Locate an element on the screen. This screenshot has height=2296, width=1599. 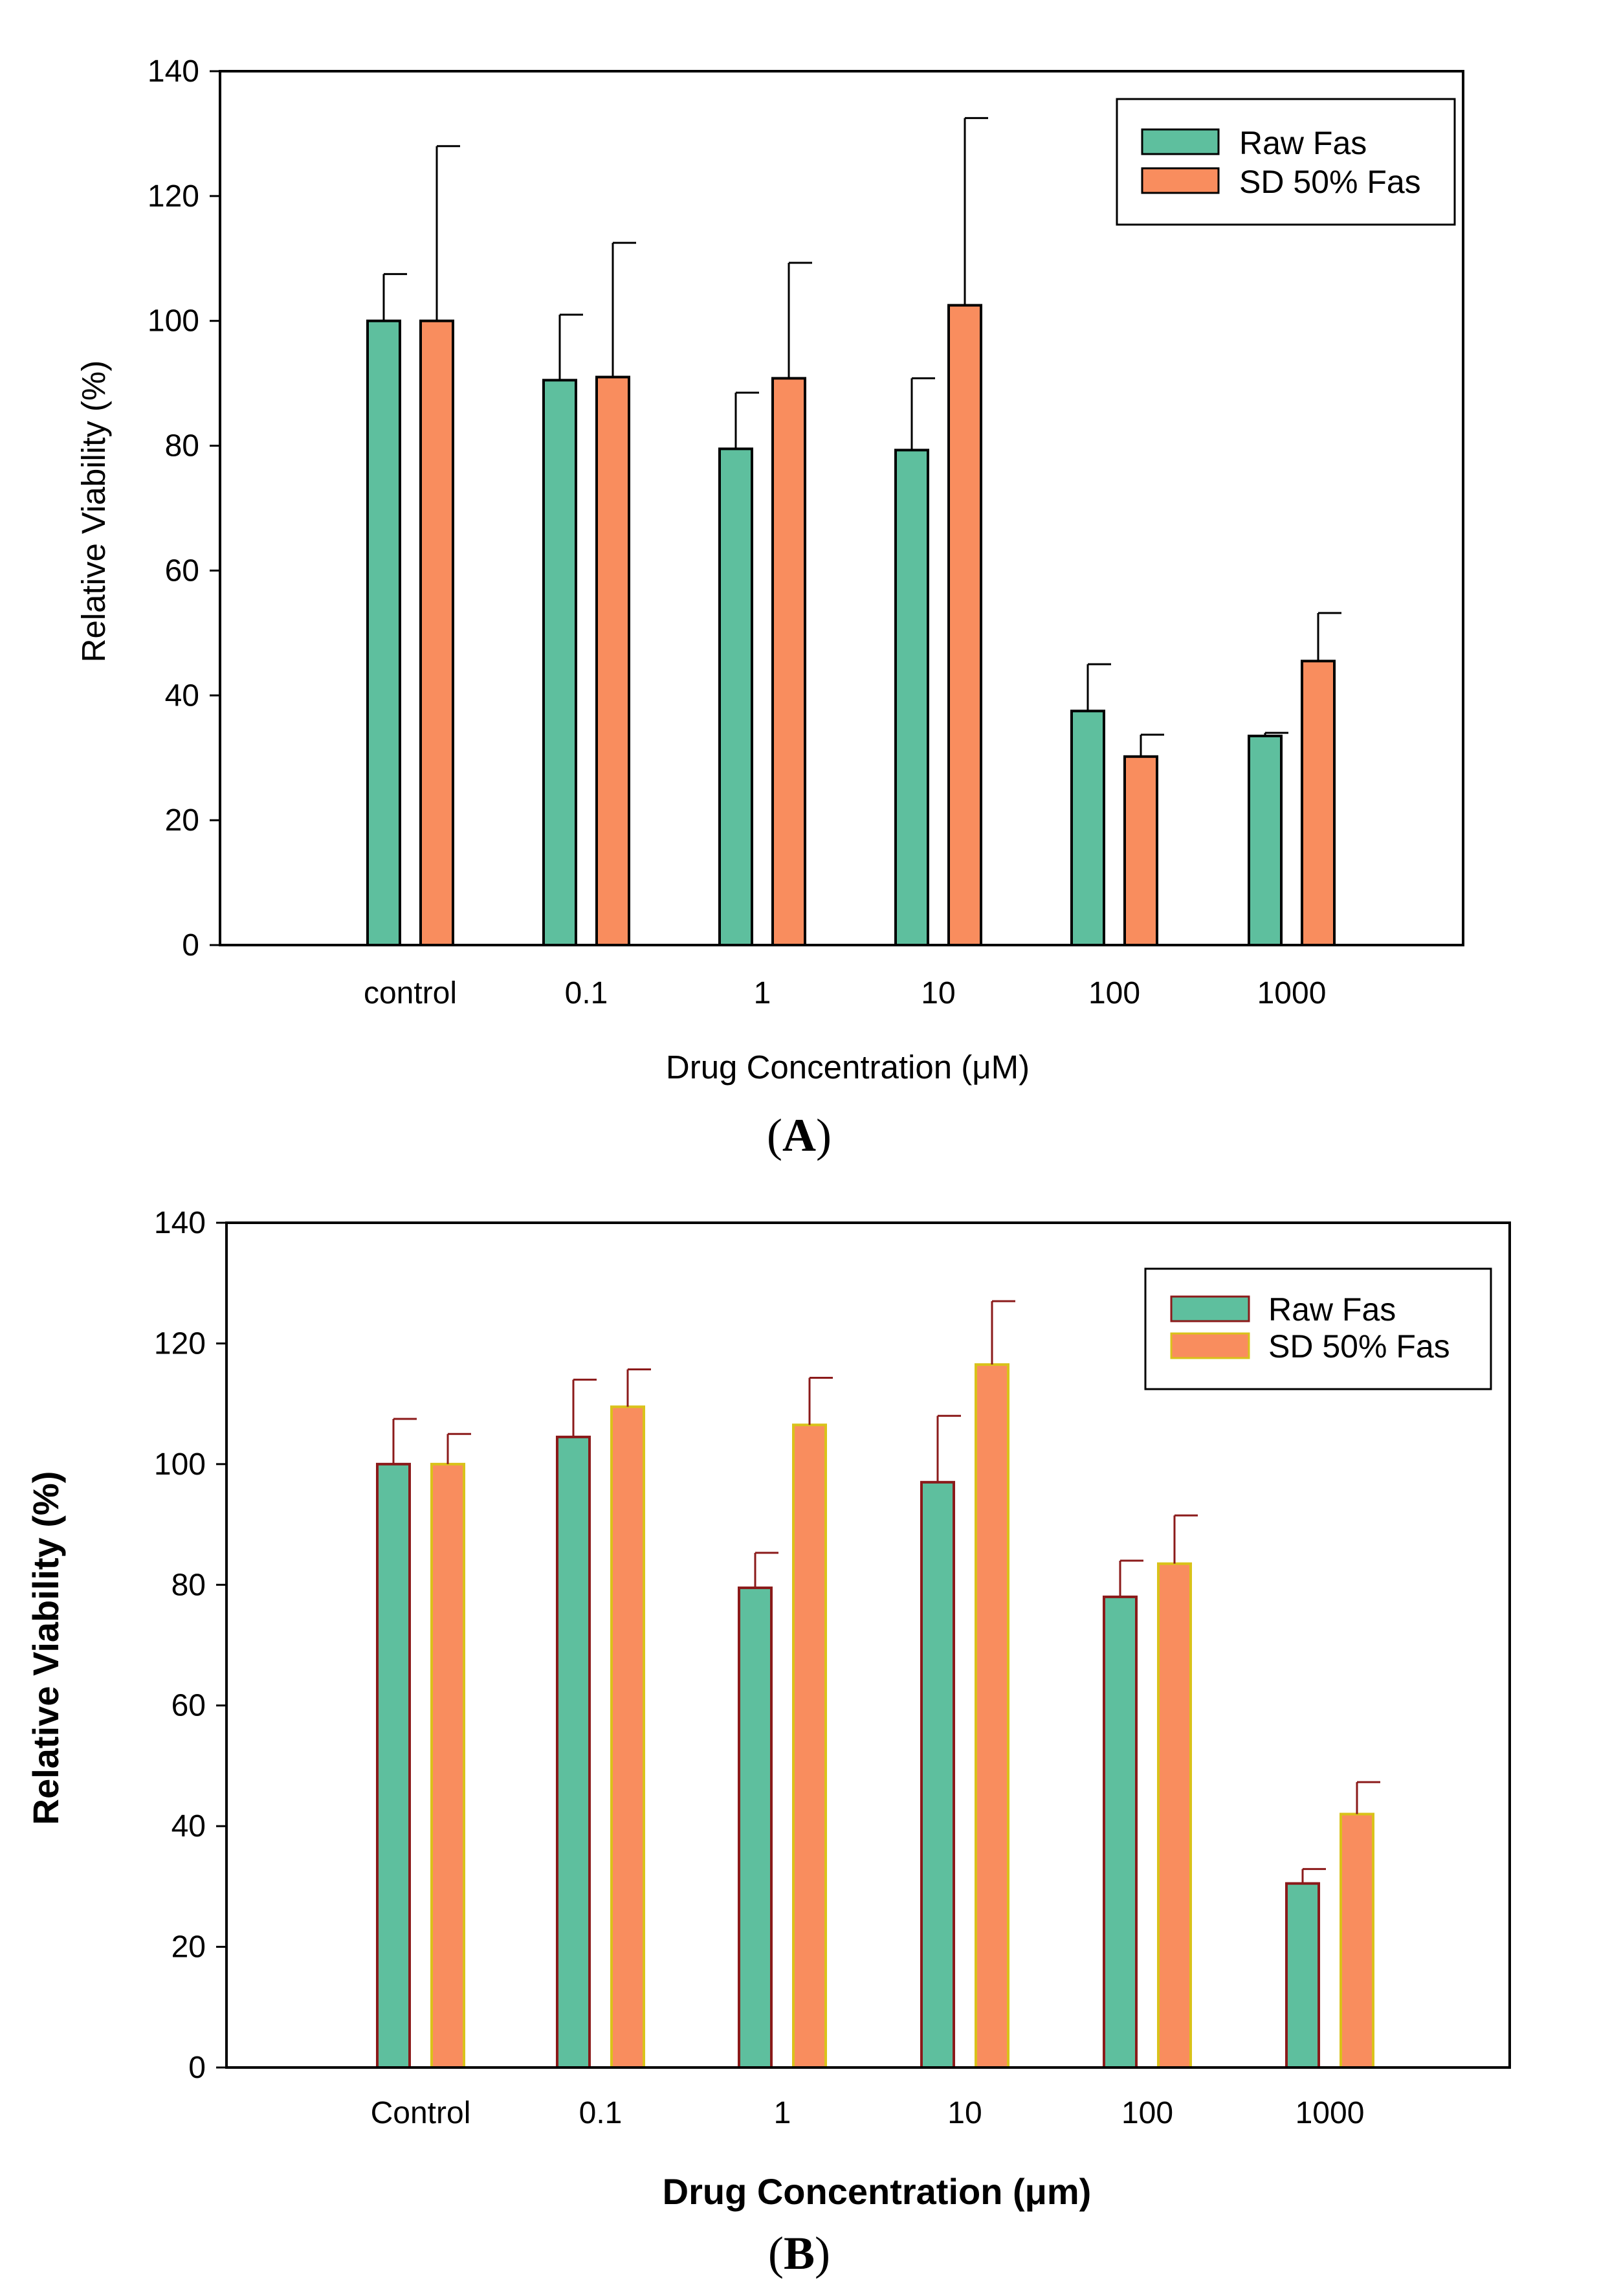
chart-a-y-tick-label: 140 is located at coordinates (173, 72).